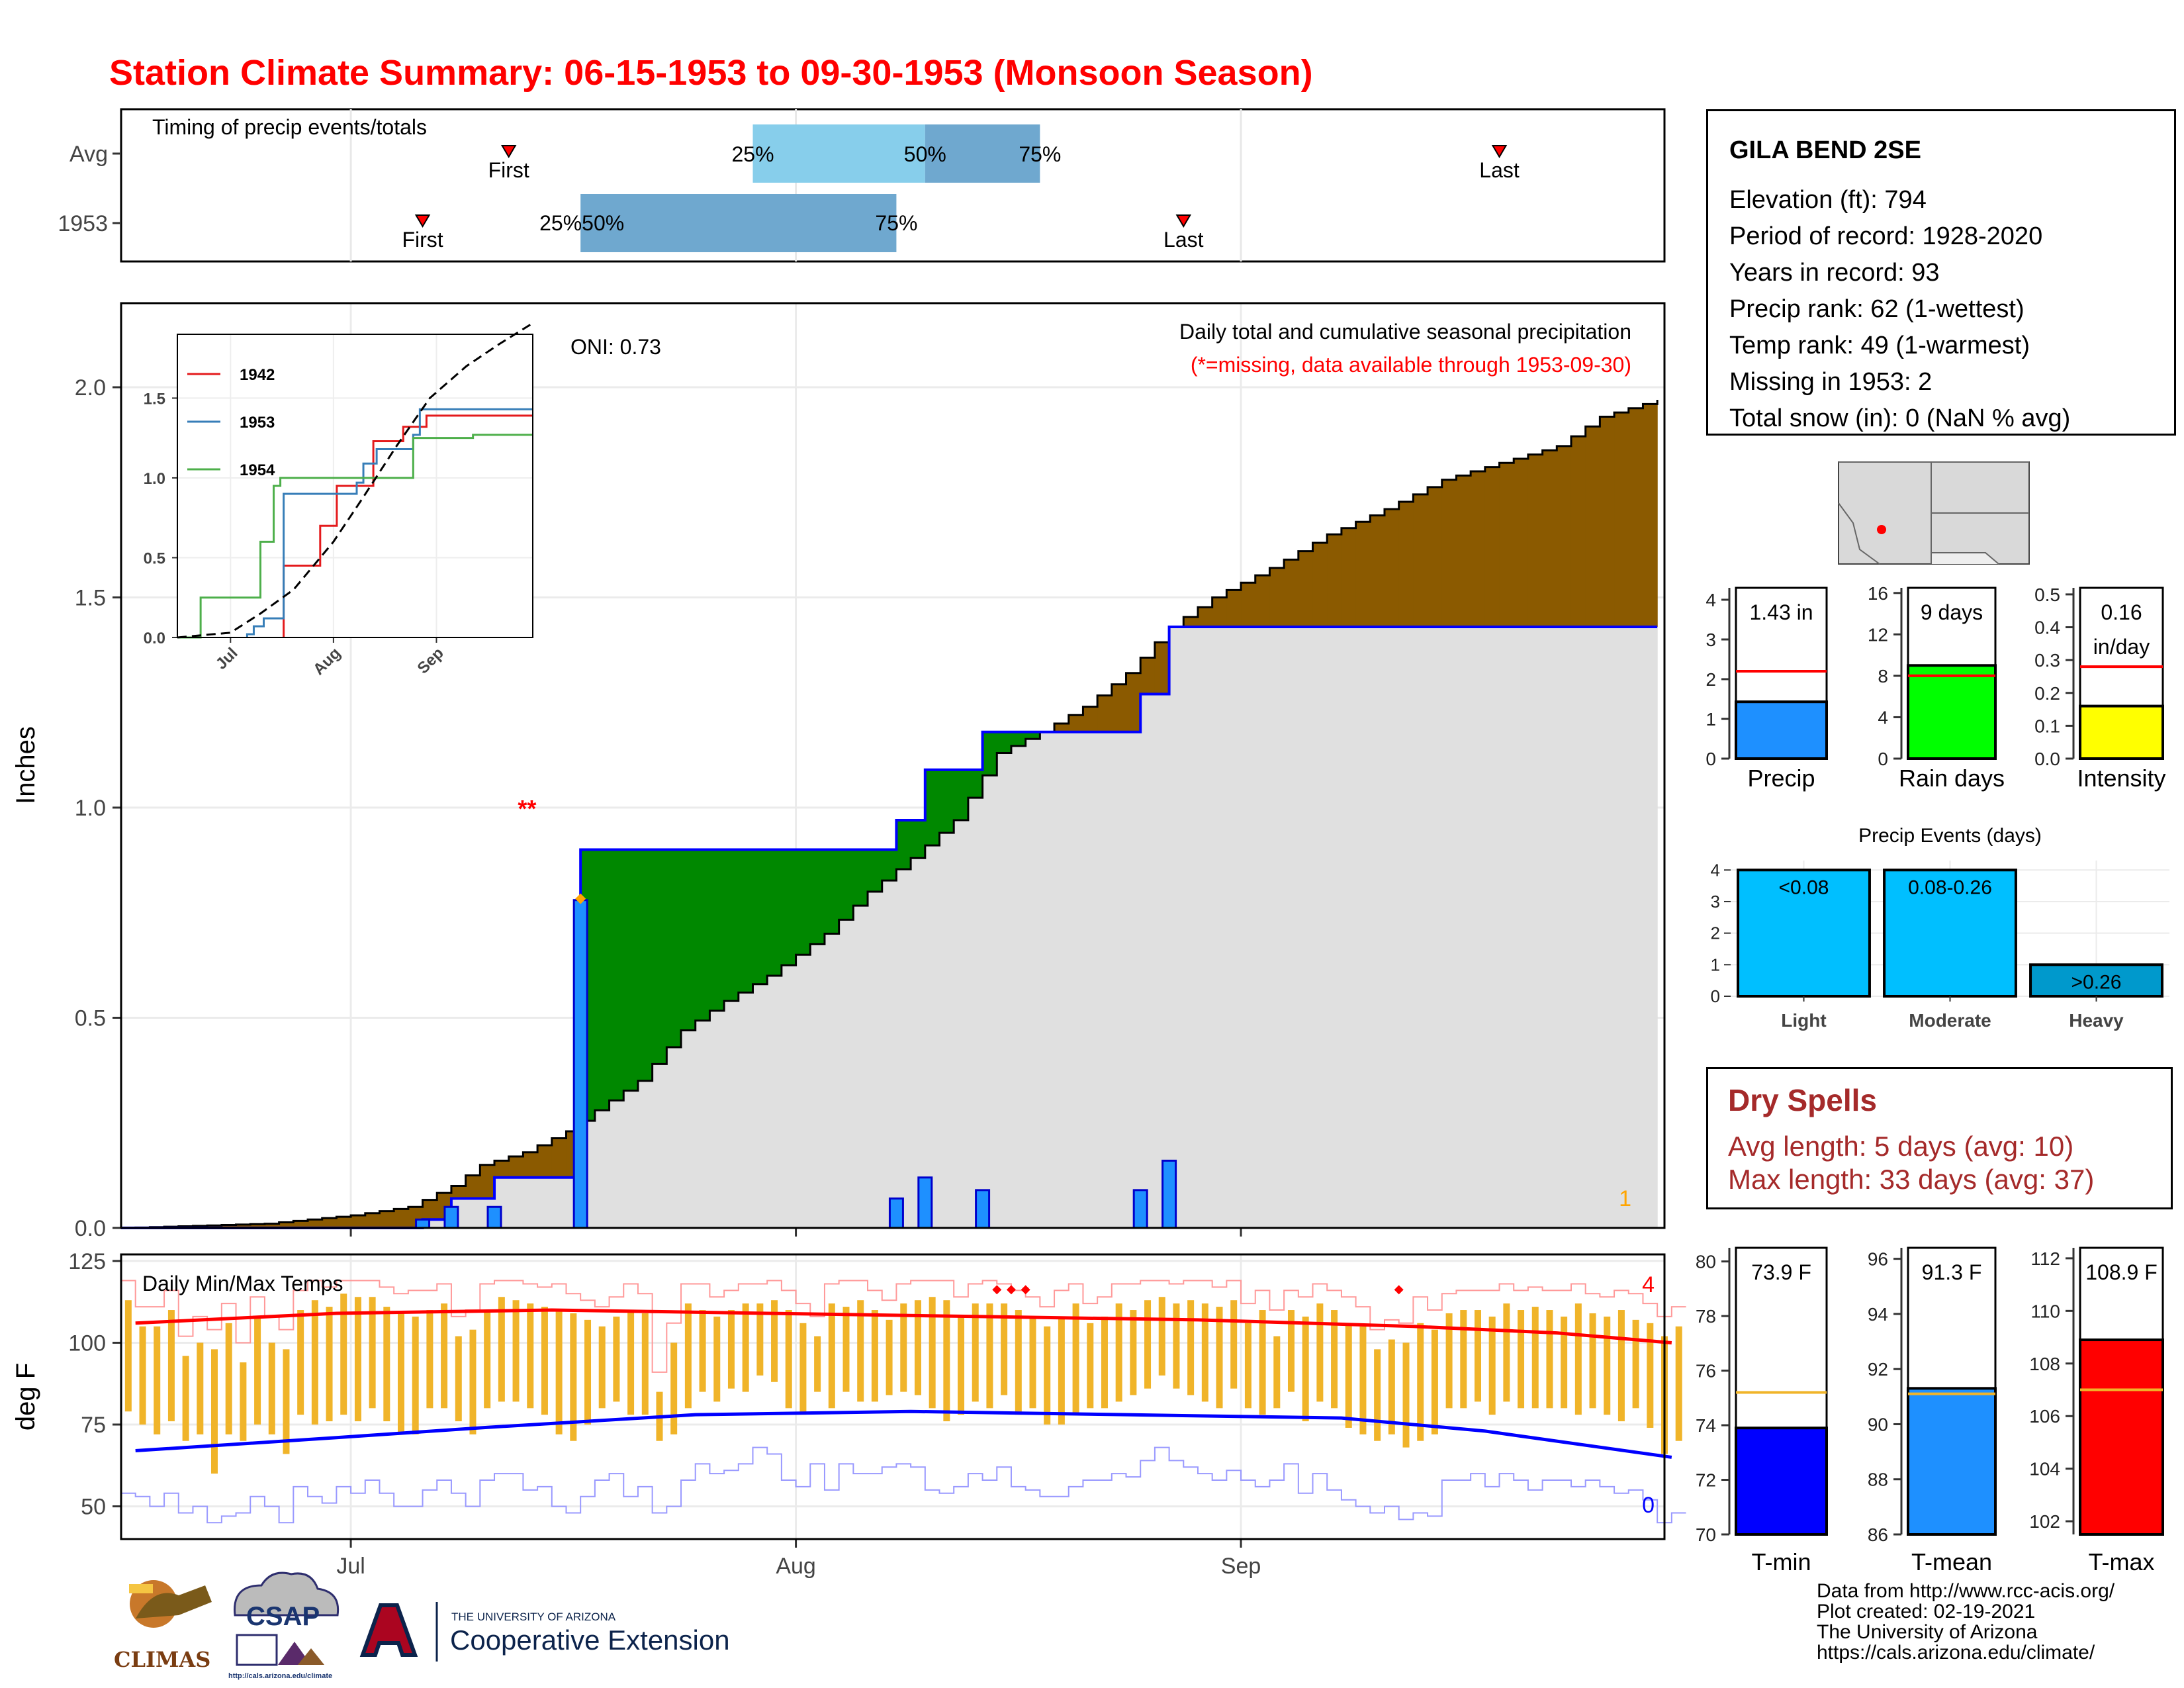 Image resolution: width=2184 pixels, height=1688 pixels. What do you see at coordinates (1241, 1566) in the screenshot?
I see `temps-xtick-label: Sep` at bounding box center [1241, 1566].